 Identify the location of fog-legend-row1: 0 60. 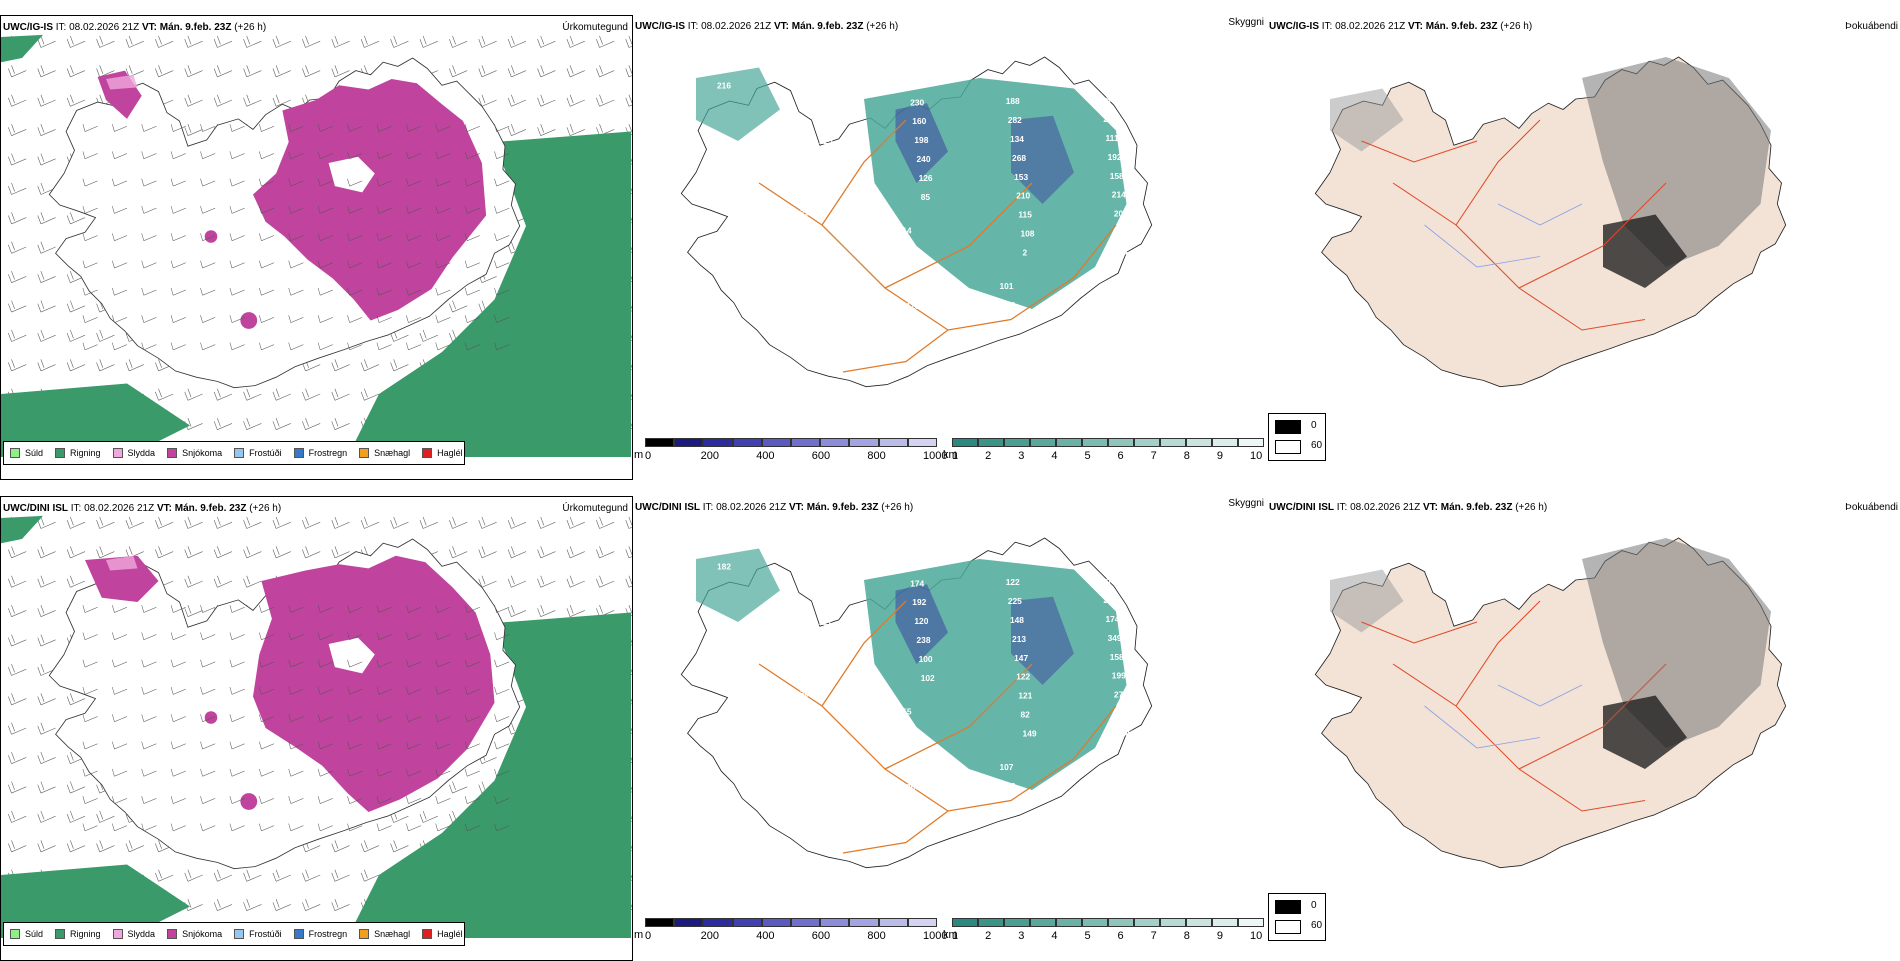
(1297, 437).